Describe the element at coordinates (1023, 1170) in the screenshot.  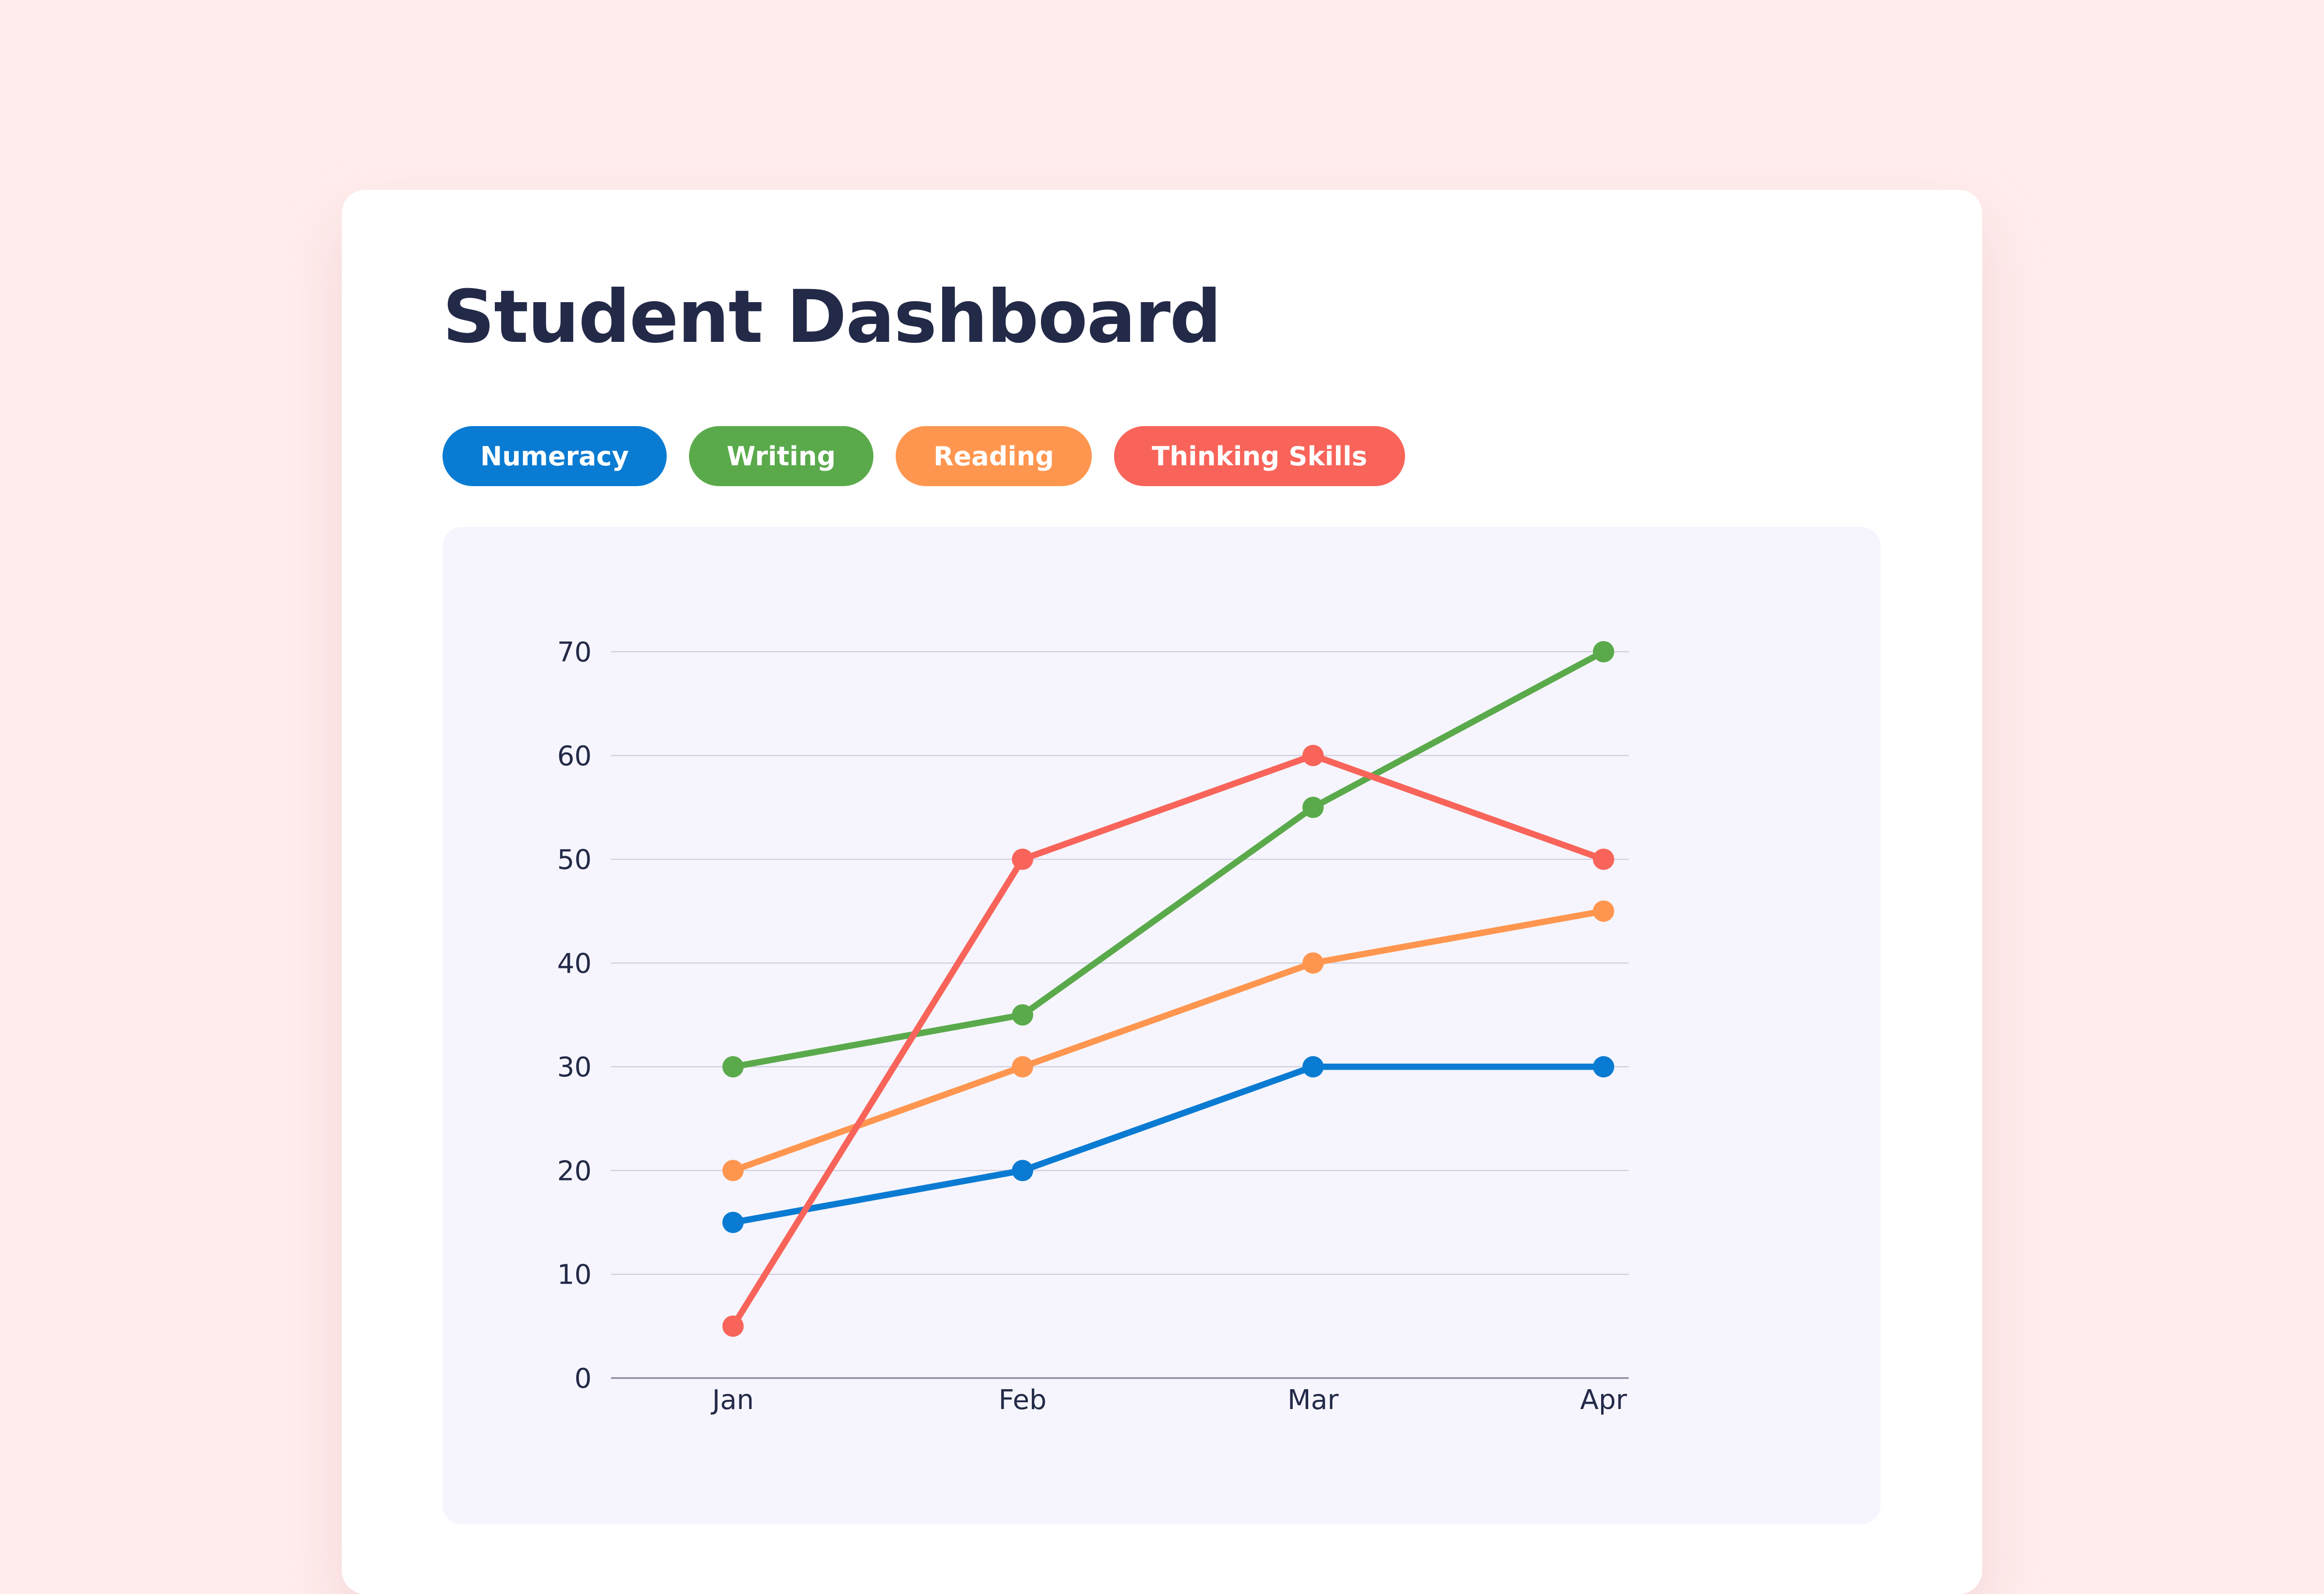
I see `data-point-numeracy-feb` at that location.